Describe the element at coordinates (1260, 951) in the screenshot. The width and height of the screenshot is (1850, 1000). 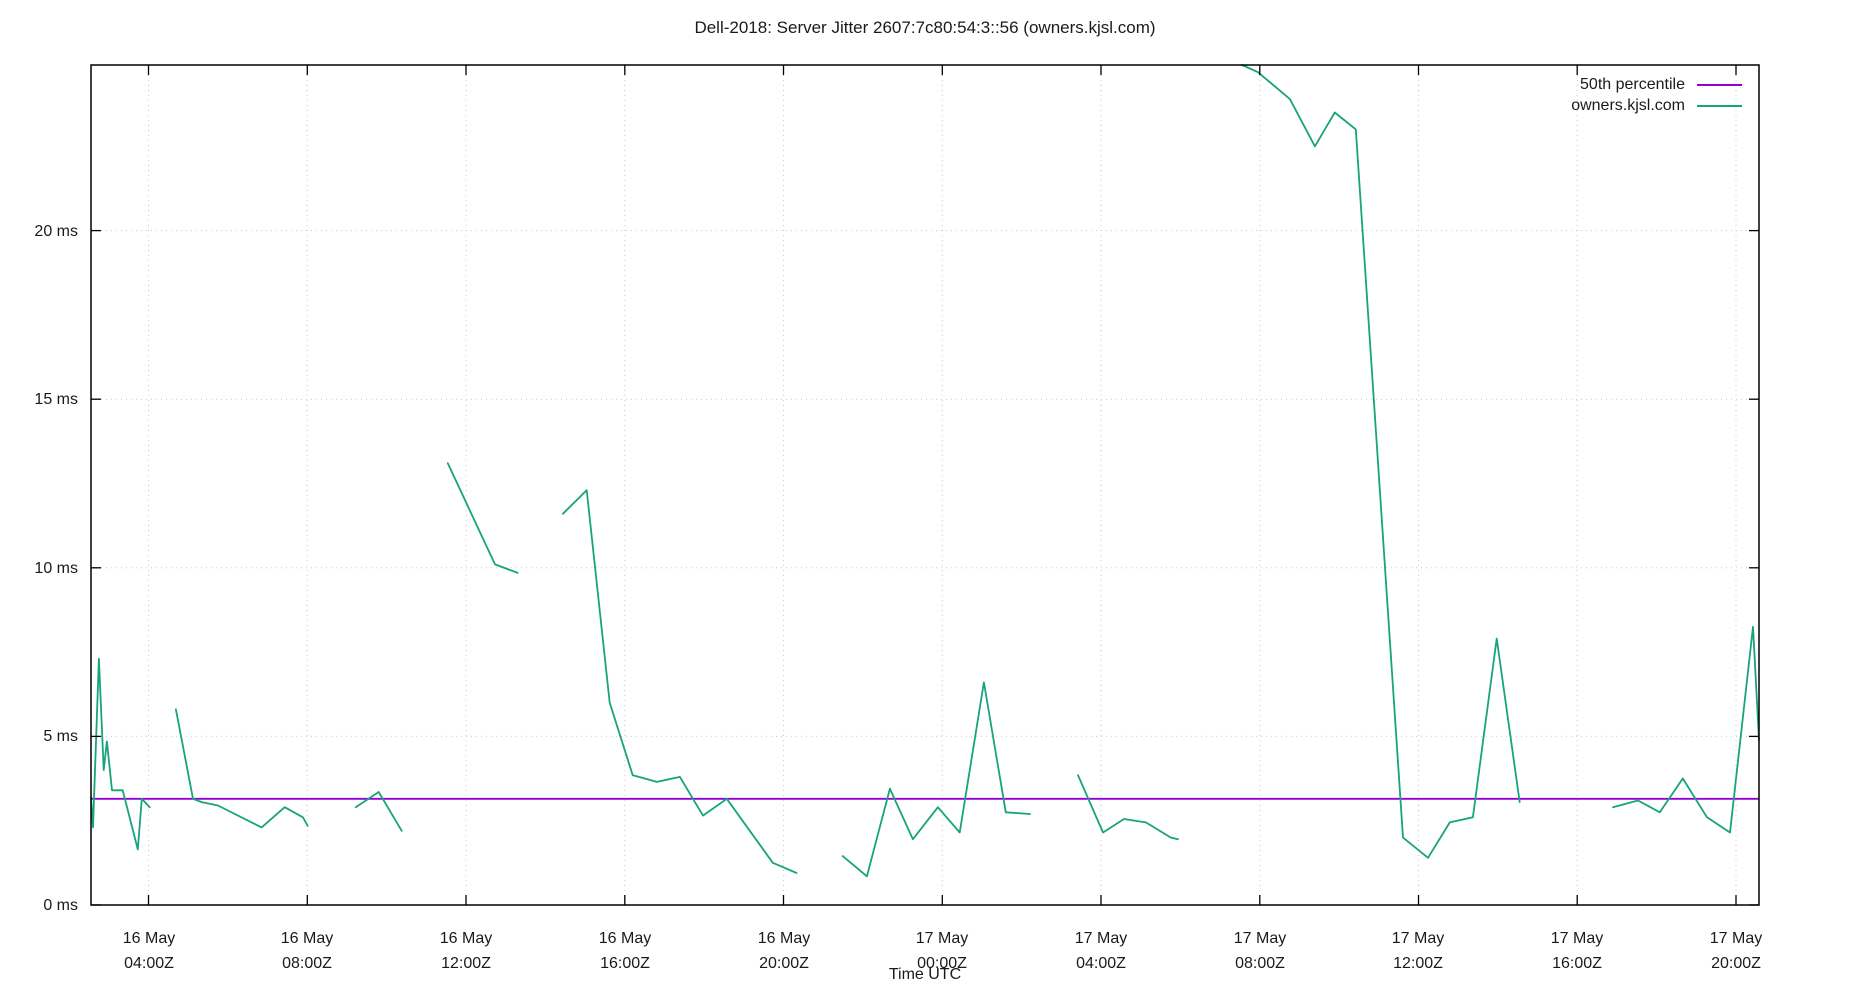
I see `x-tick-label: 17 May 08:00Z` at that location.